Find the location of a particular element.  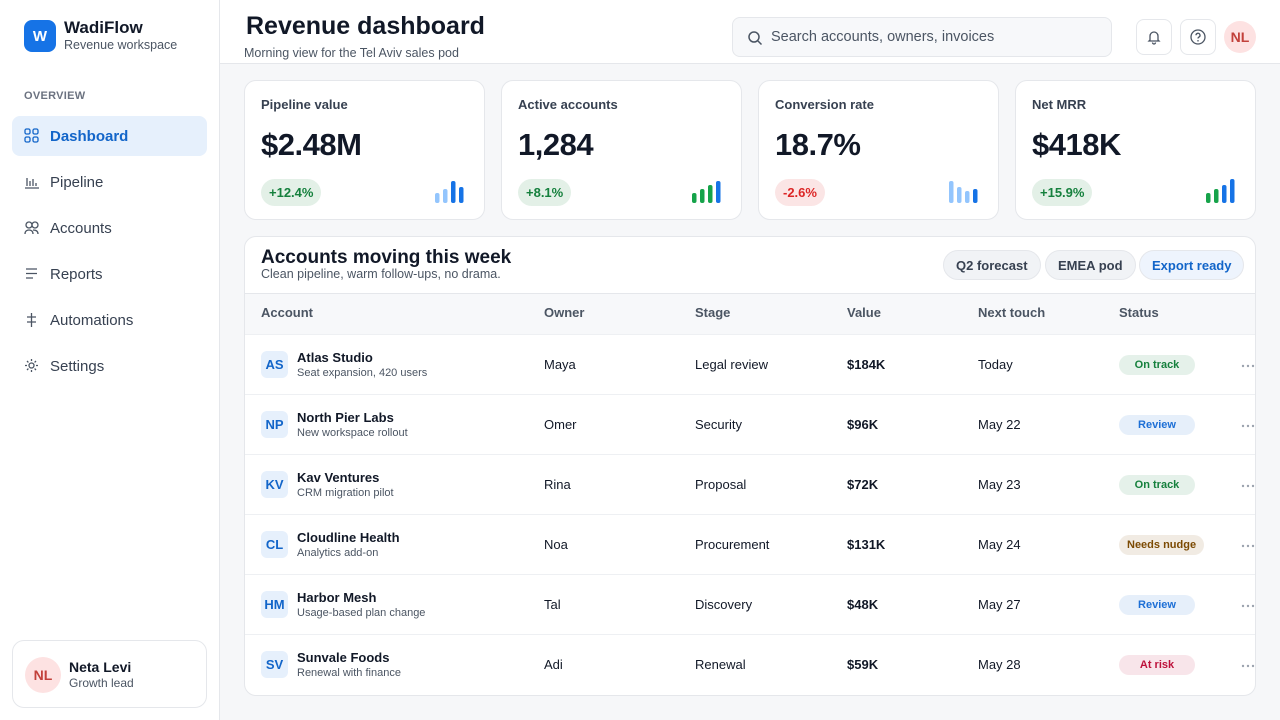

status: Needs nudge is located at coordinates (1162, 545).